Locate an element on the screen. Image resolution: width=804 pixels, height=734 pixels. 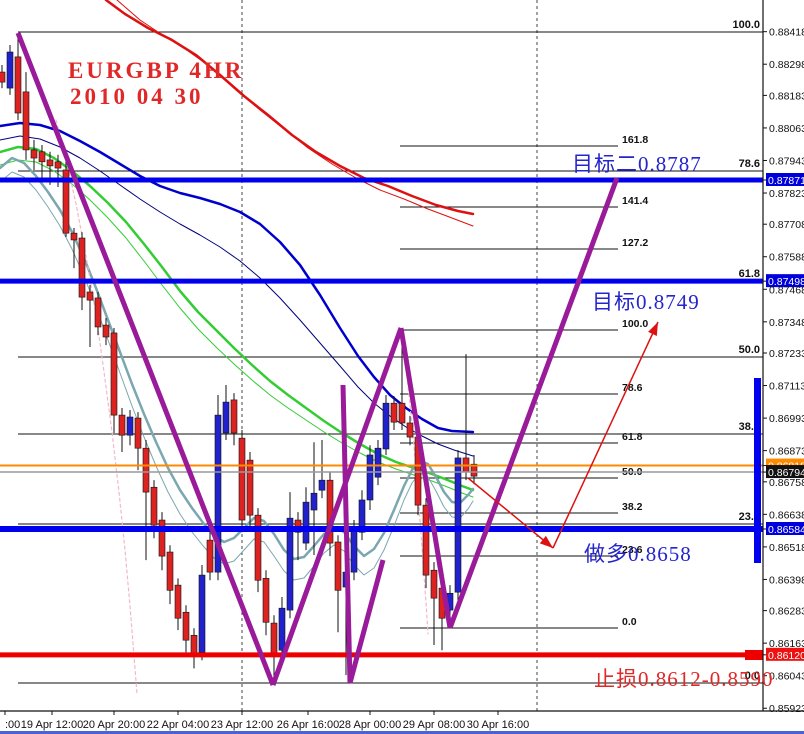
price-axis-label: 0.86873 is located at coordinates (786, 452).